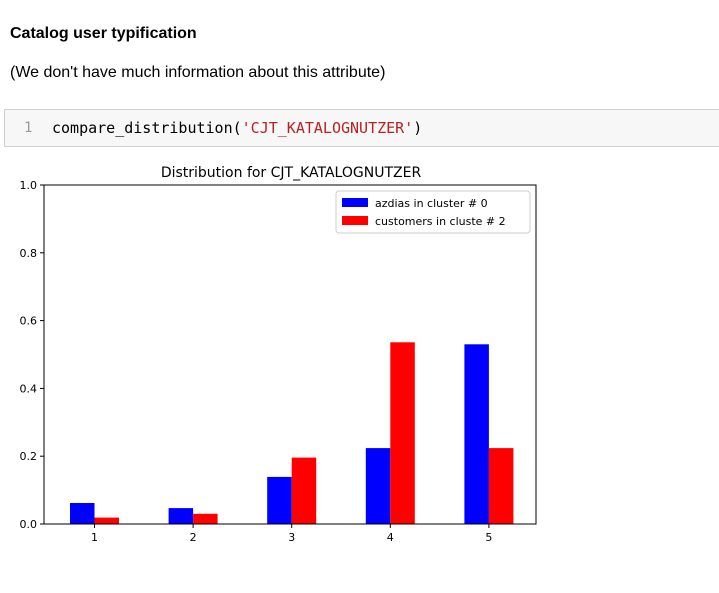  I want to click on x-tick-label: 2, so click(193, 537).